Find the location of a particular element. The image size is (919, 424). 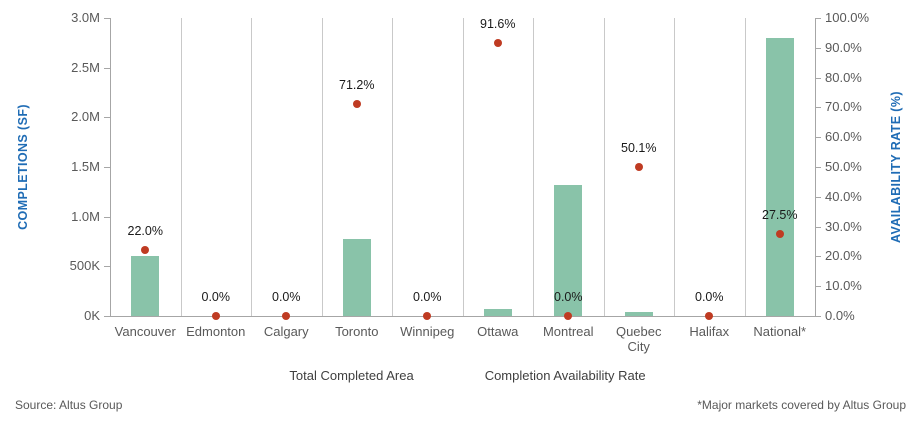

right-axis-tick-label: 100.0% is located at coordinates (847, 17).